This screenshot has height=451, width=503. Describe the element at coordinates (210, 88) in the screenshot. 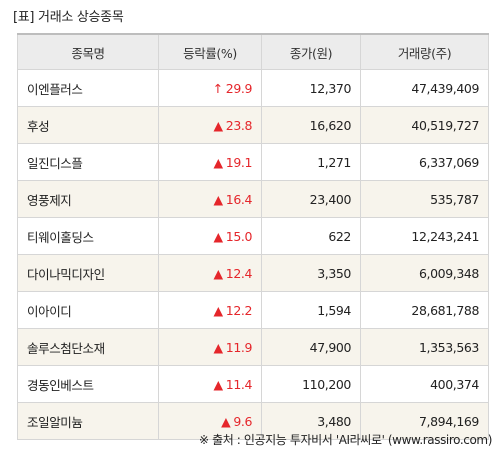

I see `change-rate: ↑ 29.9` at that location.